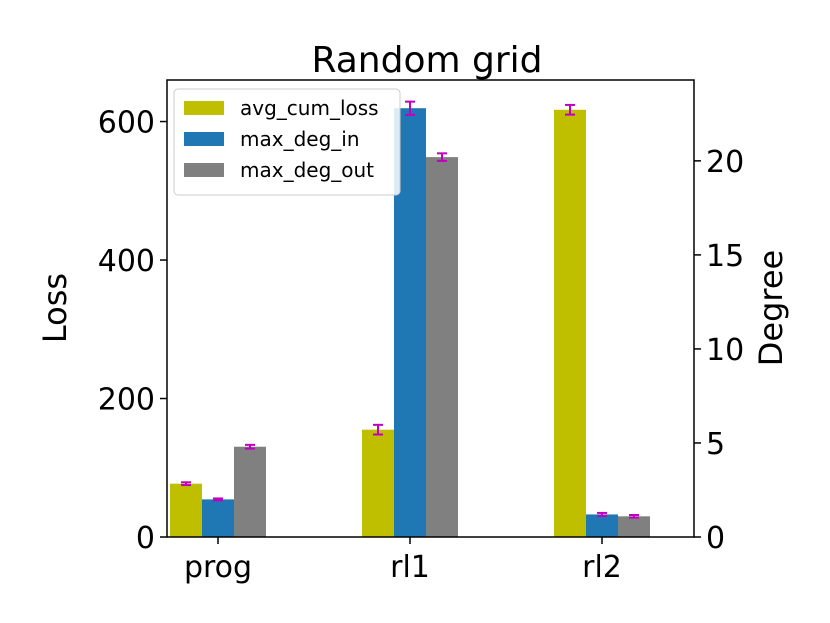  Describe the element at coordinates (145, 538) in the screenshot. I see `y-tick-label-left-0: 0` at that location.